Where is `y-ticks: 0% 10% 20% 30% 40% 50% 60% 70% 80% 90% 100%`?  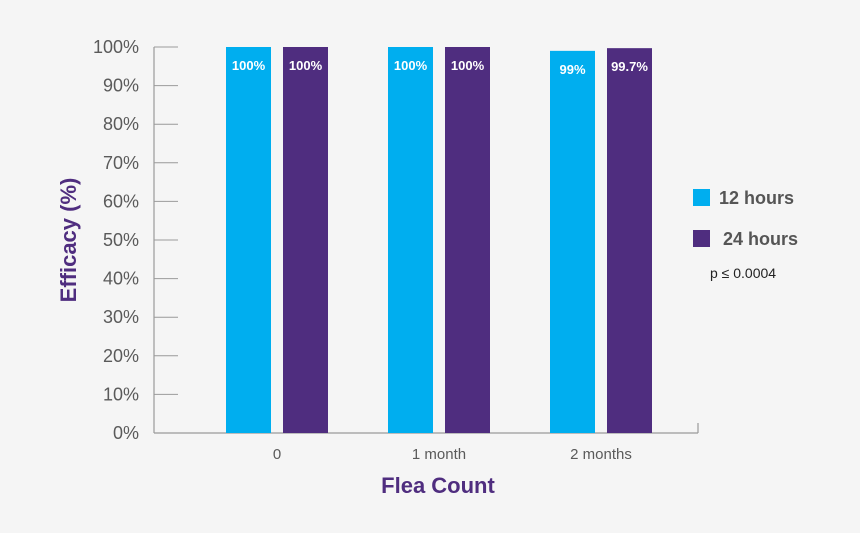
y-ticks: 0% 10% 20% 30% 40% 50% 60% 70% 80% 90% 100% is located at coordinates (135, 240).